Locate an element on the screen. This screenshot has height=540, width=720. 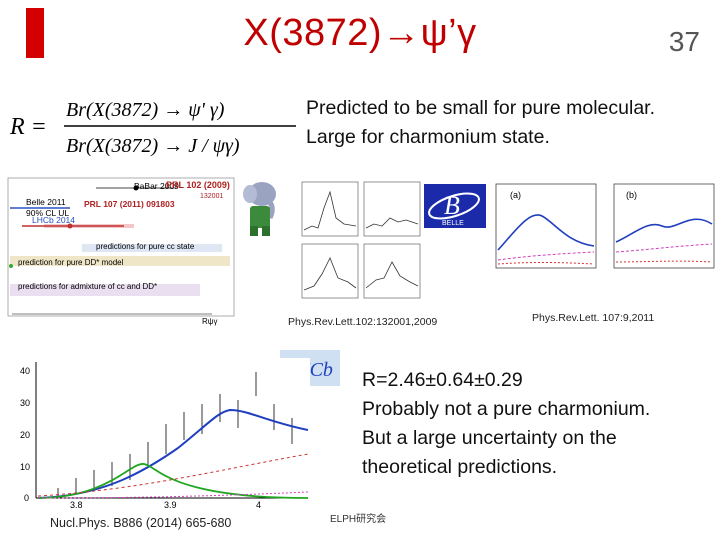
lhcb-ytick-20: 20 is located at coordinates (25, 435).